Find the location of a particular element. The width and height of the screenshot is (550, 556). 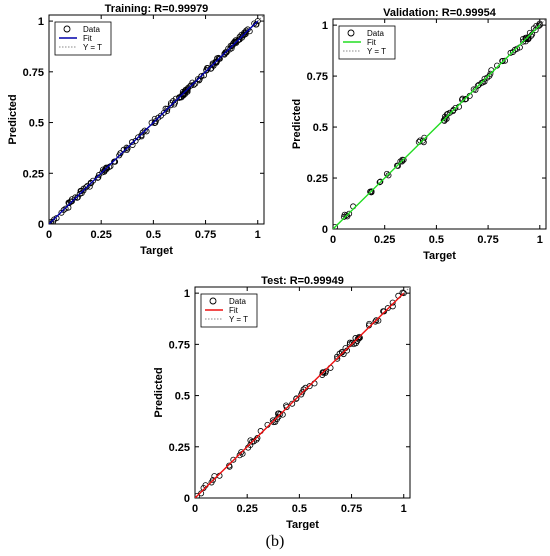

fit-line is located at coordinates (437, 126).